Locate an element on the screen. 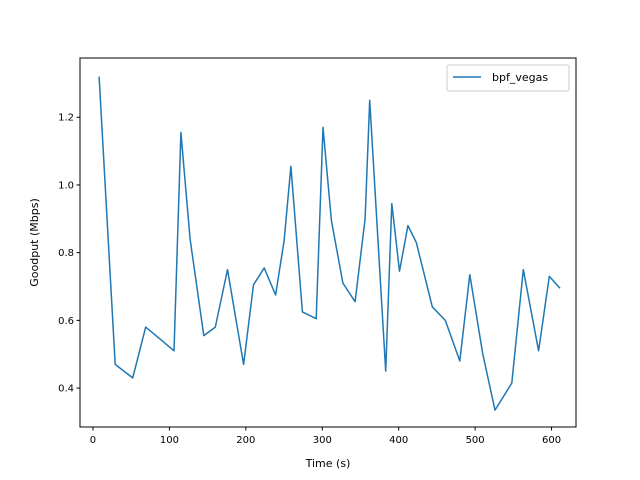 The width and height of the screenshot is (640, 480). y-tick-label: 1.2 is located at coordinates (66, 118).